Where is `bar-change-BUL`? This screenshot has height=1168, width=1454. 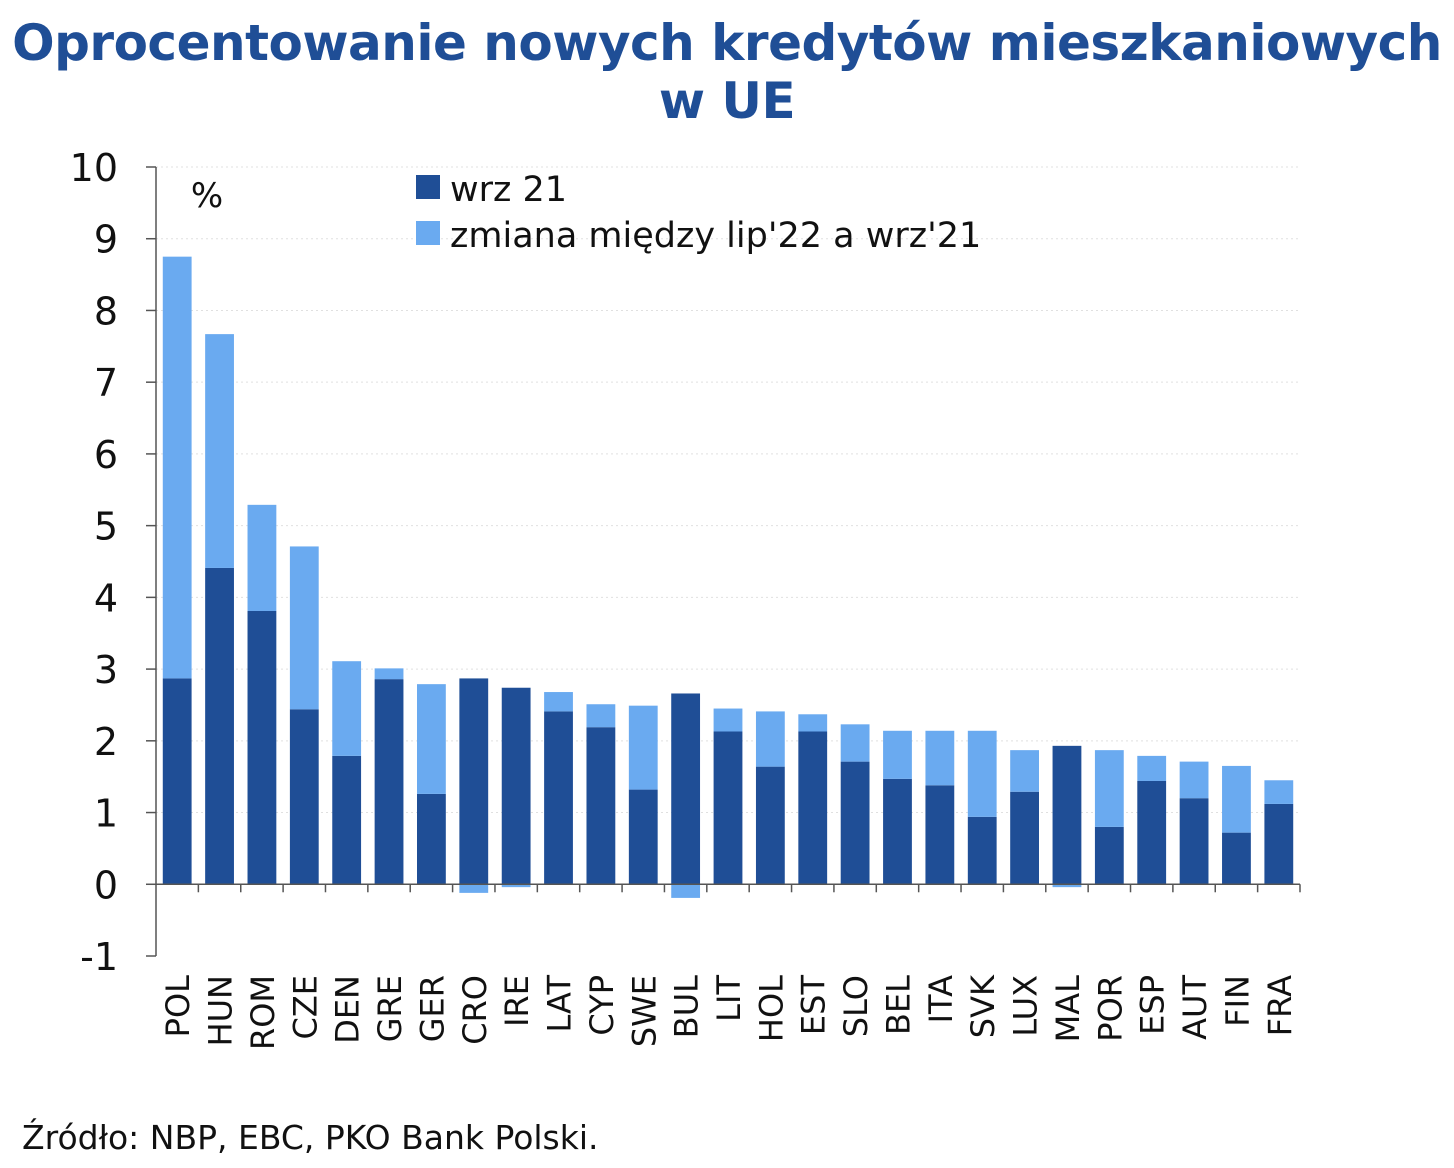
bar-change-BUL is located at coordinates (686, 891).